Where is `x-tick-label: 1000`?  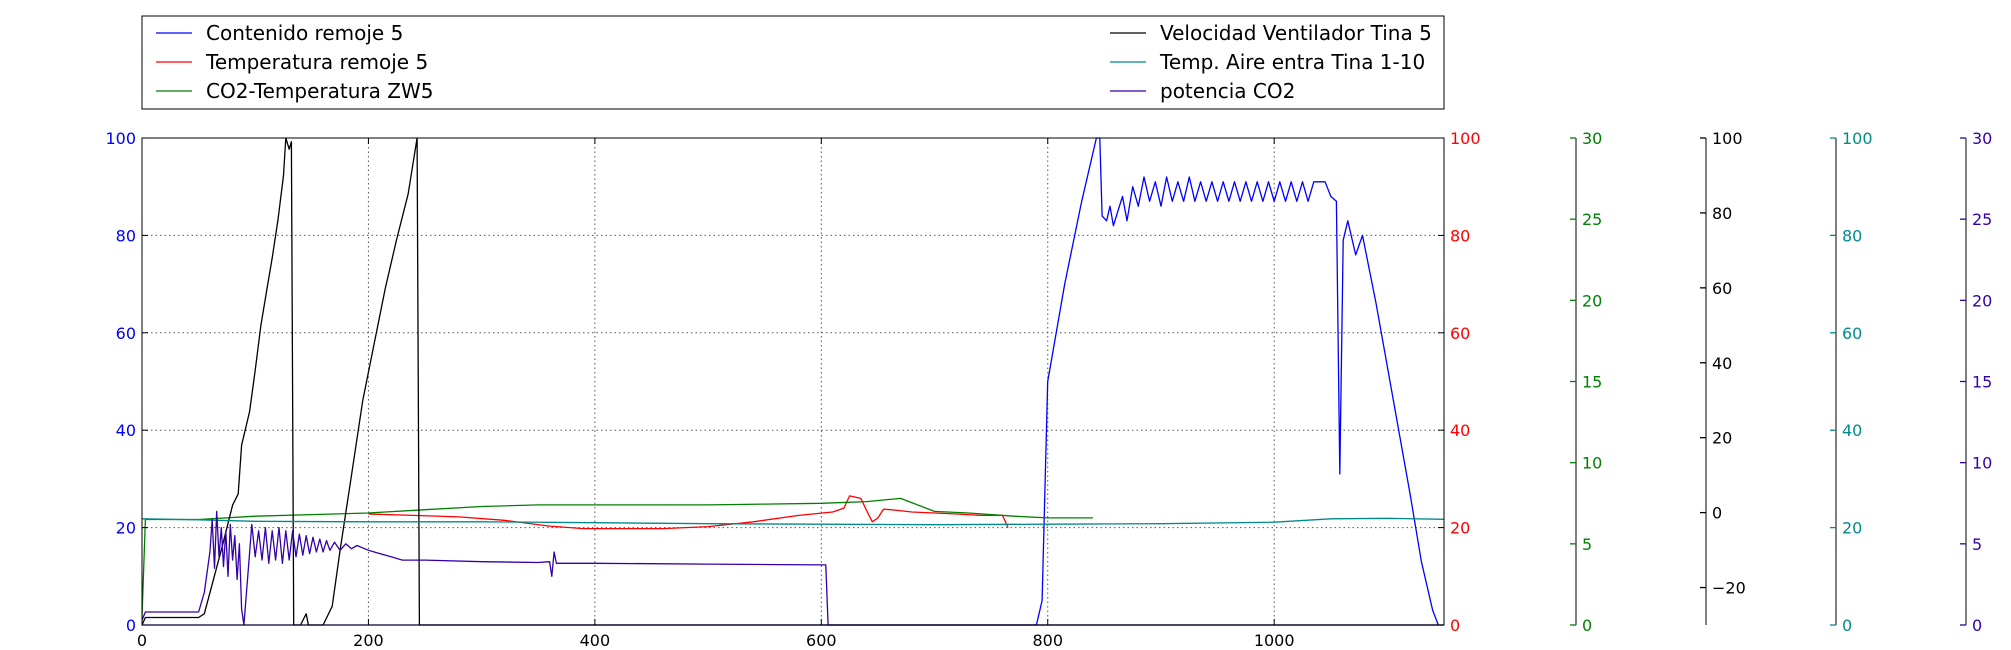 x-tick-label: 1000 is located at coordinates (1274, 640).